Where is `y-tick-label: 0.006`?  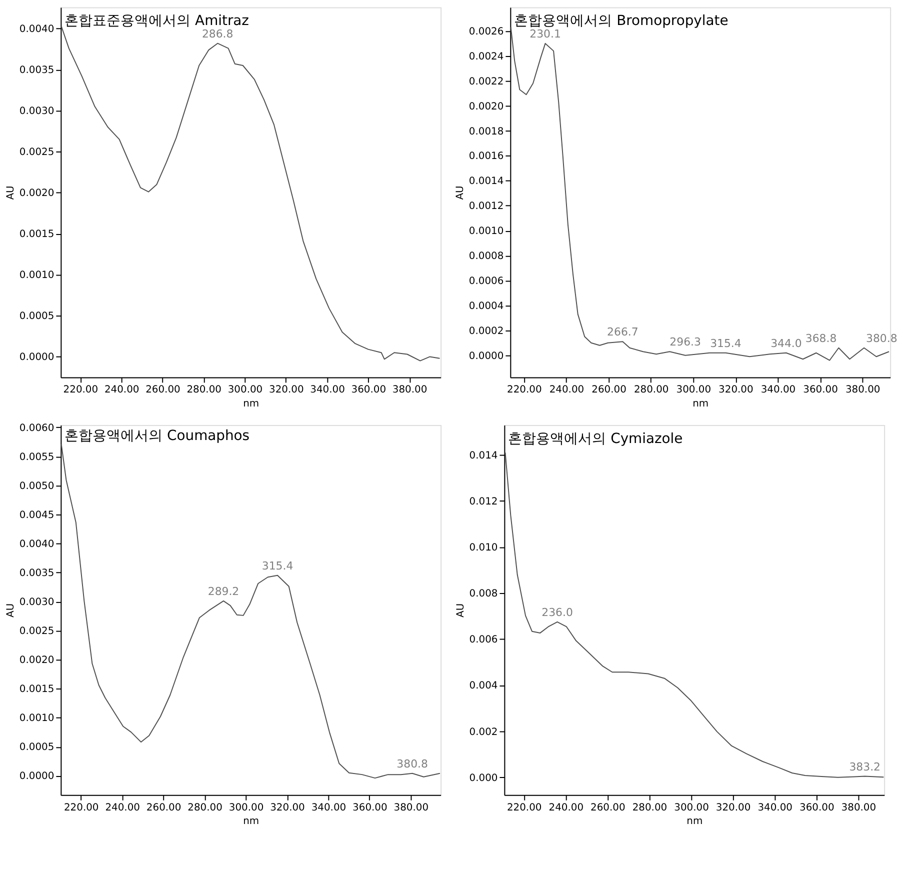 y-tick-label: 0.006 is located at coordinates (483, 640).